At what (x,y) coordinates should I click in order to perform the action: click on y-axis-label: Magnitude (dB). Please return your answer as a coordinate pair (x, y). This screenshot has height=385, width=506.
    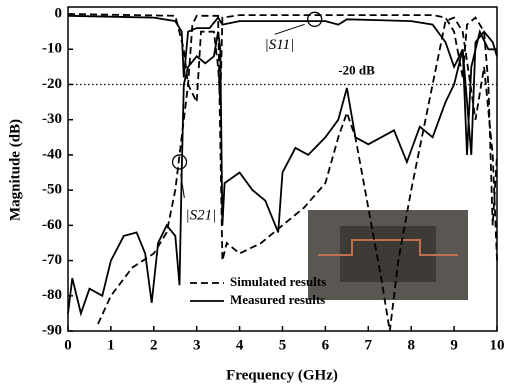
    Looking at the image, I should click on (15, 170).